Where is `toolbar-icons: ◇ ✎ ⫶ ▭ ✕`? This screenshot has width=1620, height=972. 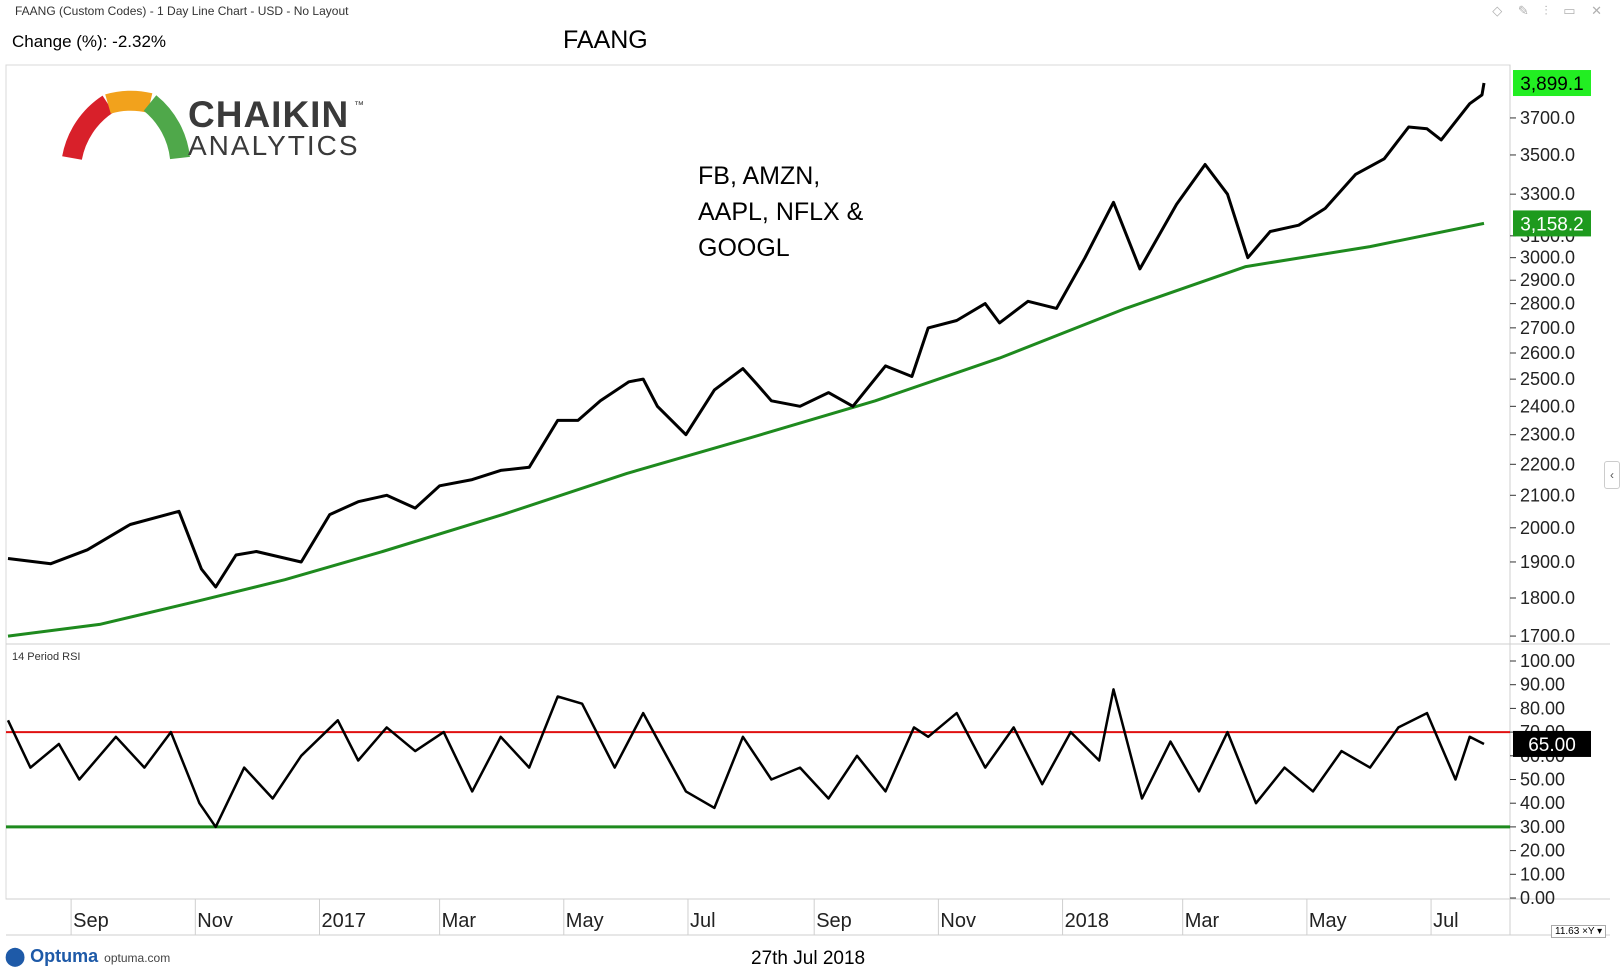 toolbar-icons: ◇ ✎ ⫶ ▭ ✕ is located at coordinates (1550, 10).